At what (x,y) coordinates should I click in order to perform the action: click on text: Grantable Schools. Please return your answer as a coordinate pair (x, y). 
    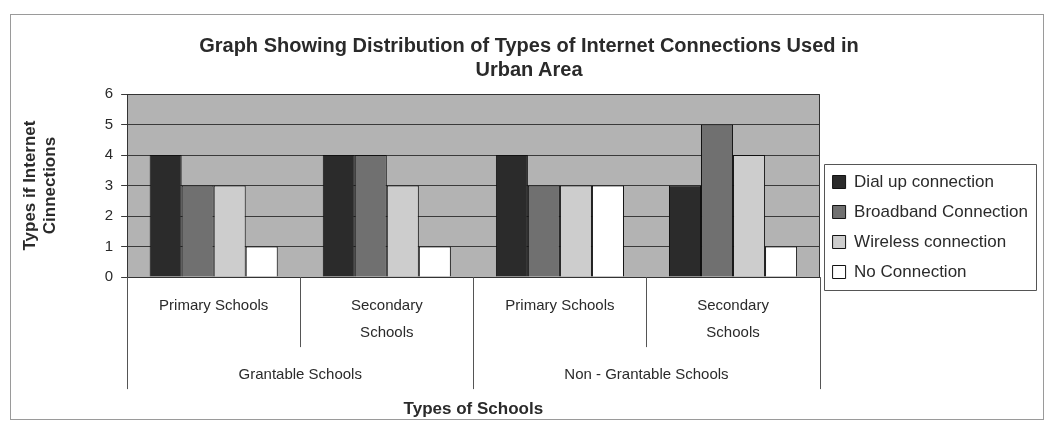
    Looking at the image, I should click on (300, 374).